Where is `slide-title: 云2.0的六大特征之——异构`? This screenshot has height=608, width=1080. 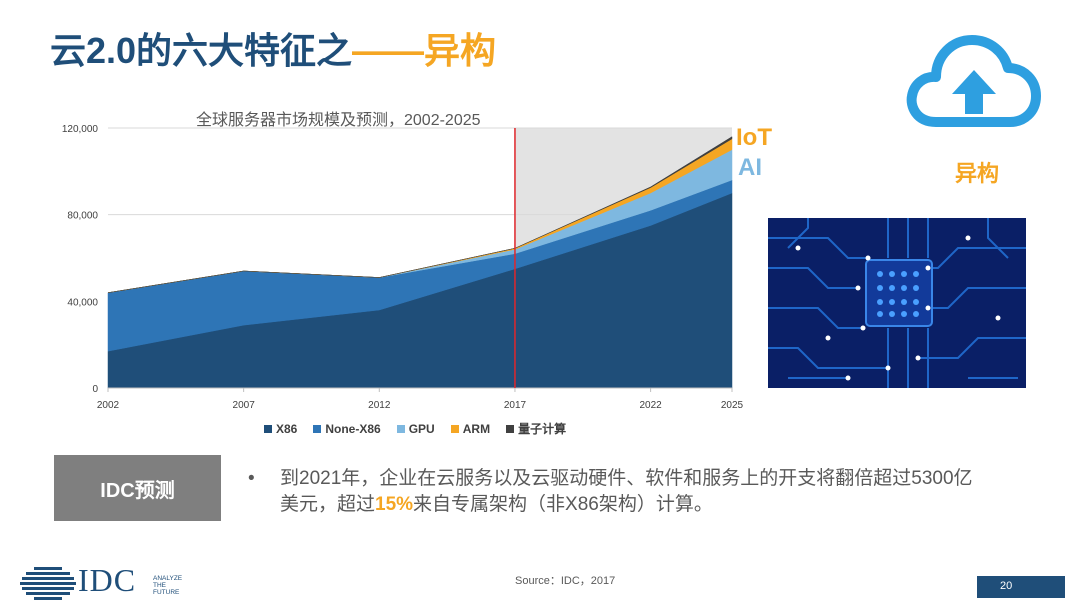 slide-title: 云2.0的六大特征之——异构 is located at coordinates (273, 48).